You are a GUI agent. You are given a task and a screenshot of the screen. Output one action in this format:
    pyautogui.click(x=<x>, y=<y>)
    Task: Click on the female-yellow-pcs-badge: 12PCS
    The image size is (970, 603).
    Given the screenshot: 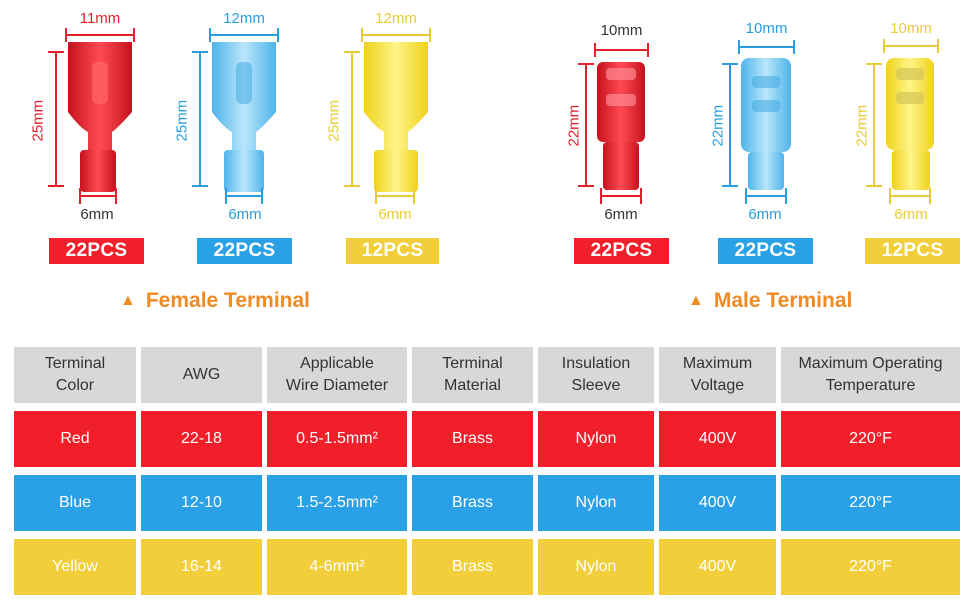 What is the action you would take?
    pyautogui.click(x=392, y=251)
    